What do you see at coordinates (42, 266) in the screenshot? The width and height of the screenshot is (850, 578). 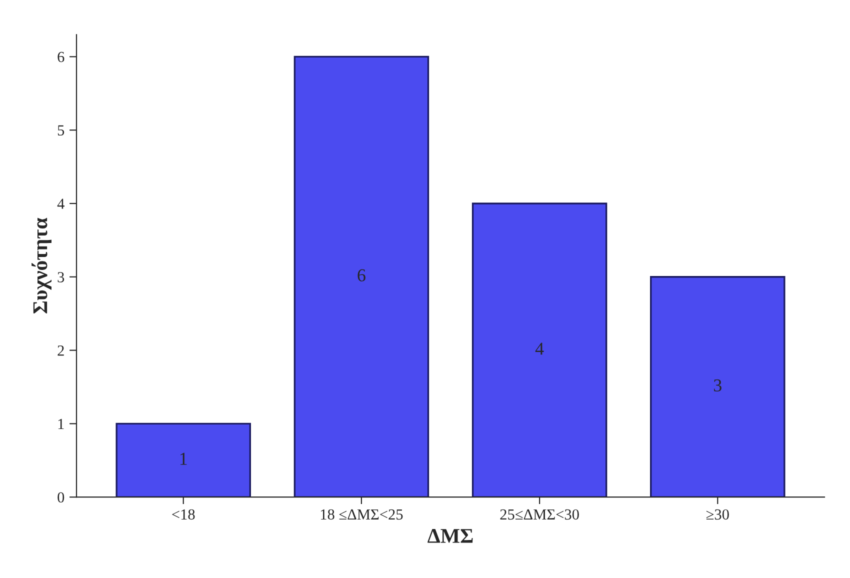 I see `y-axis-title: Συχνότητα` at bounding box center [42, 266].